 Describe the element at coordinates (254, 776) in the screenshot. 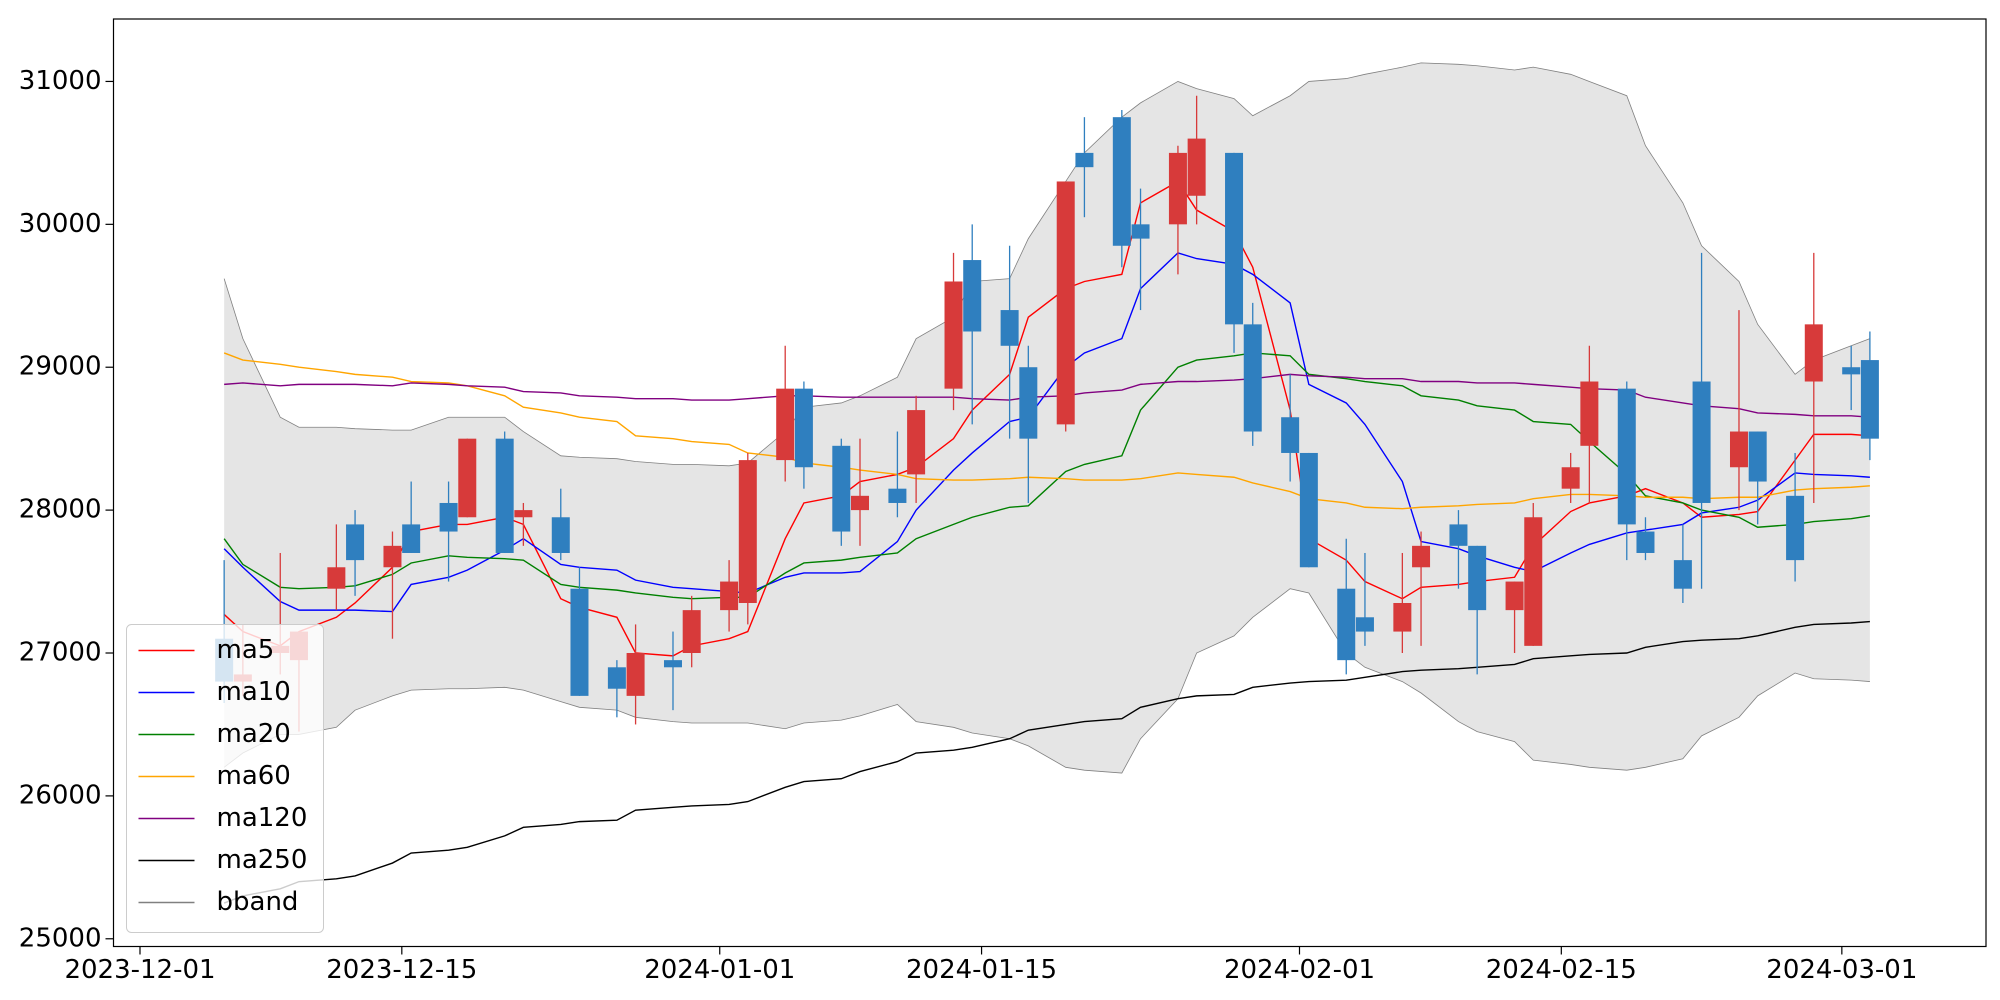

I see `legend-label: ma60` at that location.